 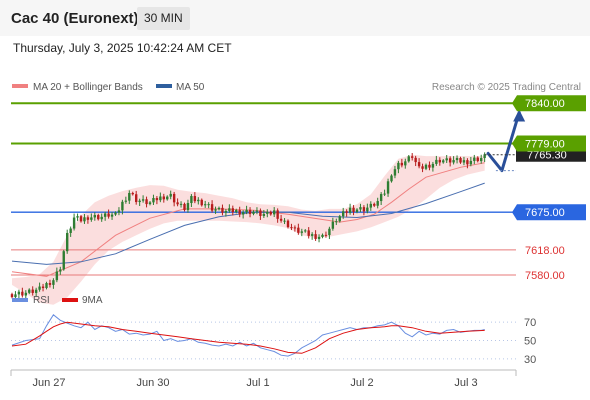 I want to click on timeframe-button: 30 MIN, so click(x=163, y=18).